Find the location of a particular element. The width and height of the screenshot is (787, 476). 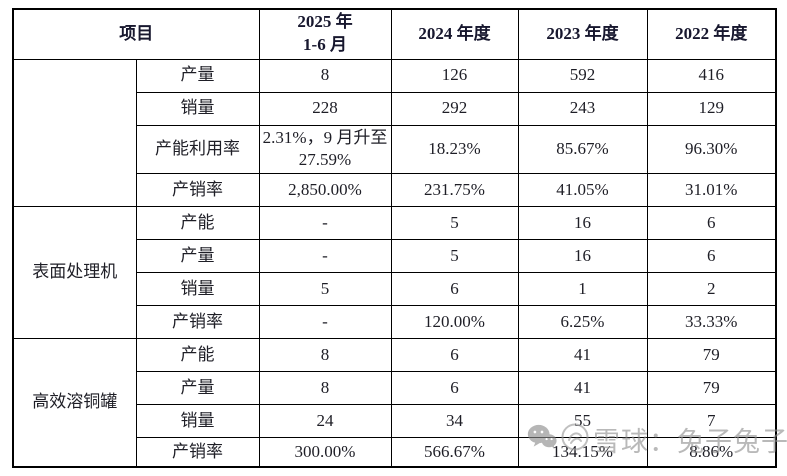

header-cell-2023: 2023 年度 is located at coordinates (582, 34).